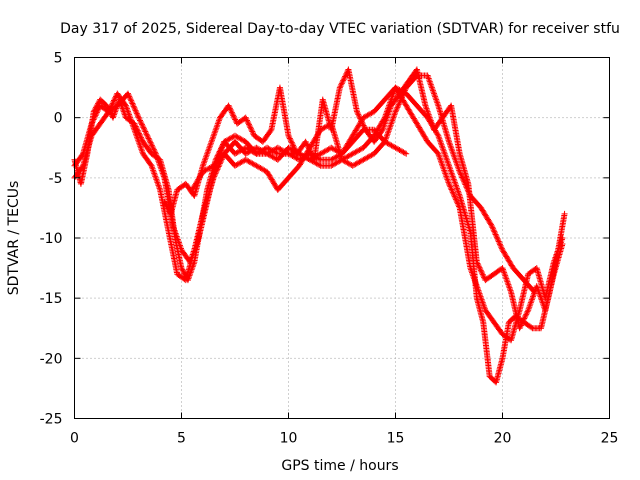 This screenshot has height=480, width=640. What do you see at coordinates (51, 420) in the screenshot?
I see `y-tick-label: -25` at bounding box center [51, 420].